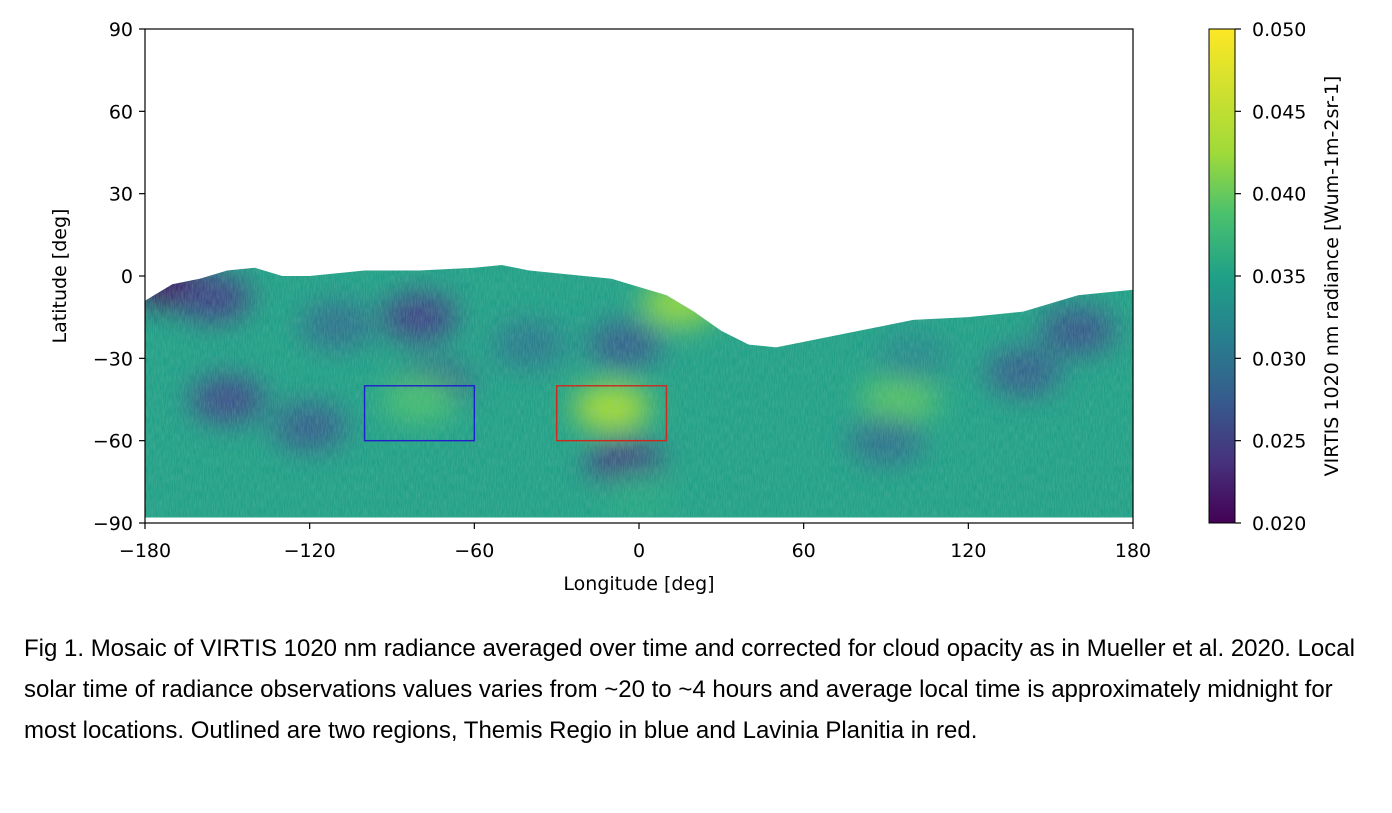 The height and width of the screenshot is (813, 1392). What do you see at coordinates (113, 442) in the screenshot?
I see `y-tick-label: −60` at bounding box center [113, 442].